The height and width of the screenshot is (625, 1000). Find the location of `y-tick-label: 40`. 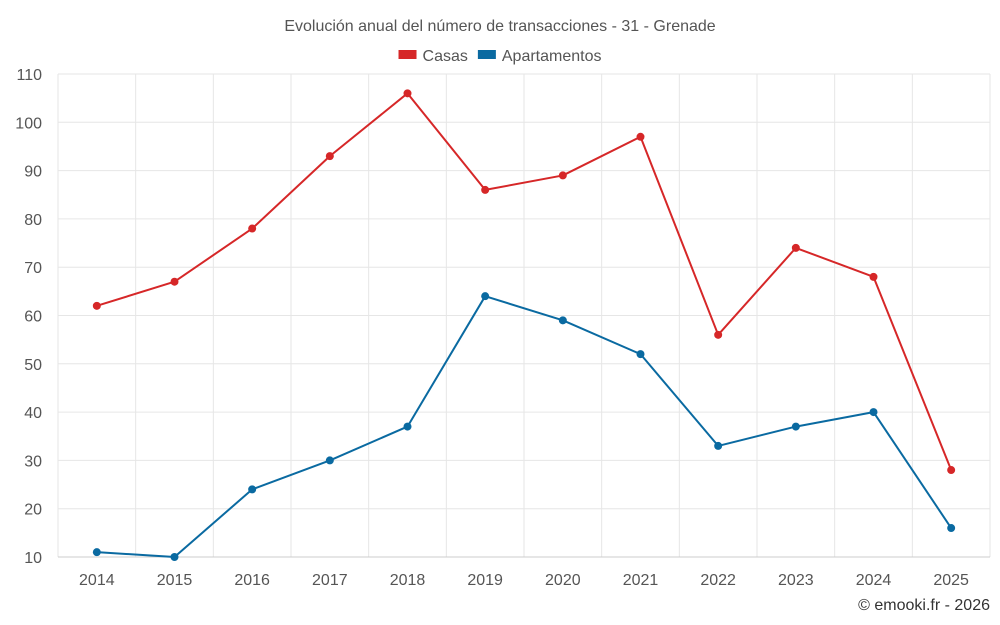

y-tick-label: 40 is located at coordinates (33, 413).